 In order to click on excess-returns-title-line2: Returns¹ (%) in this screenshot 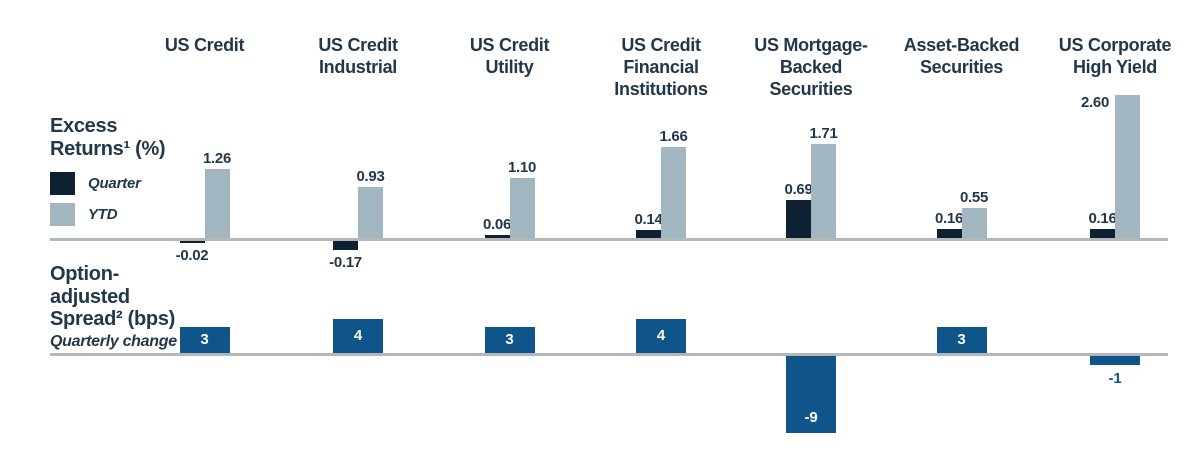, I will do `click(108, 148)`.